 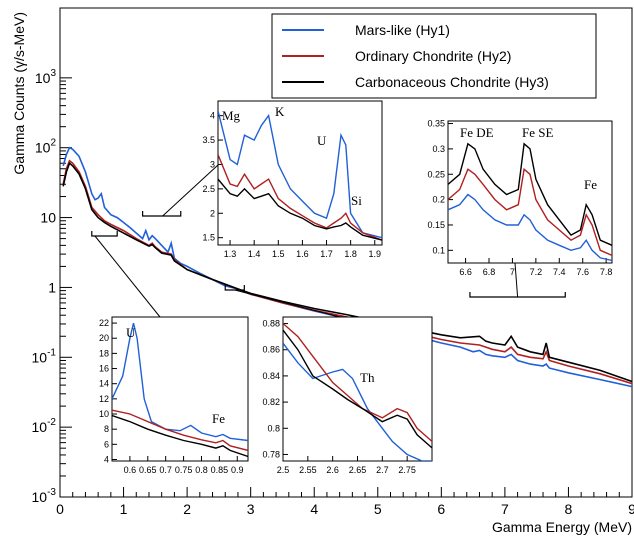 What do you see at coordinates (60, 509) in the screenshot?
I see `x-tick-label: 0` at bounding box center [60, 509].